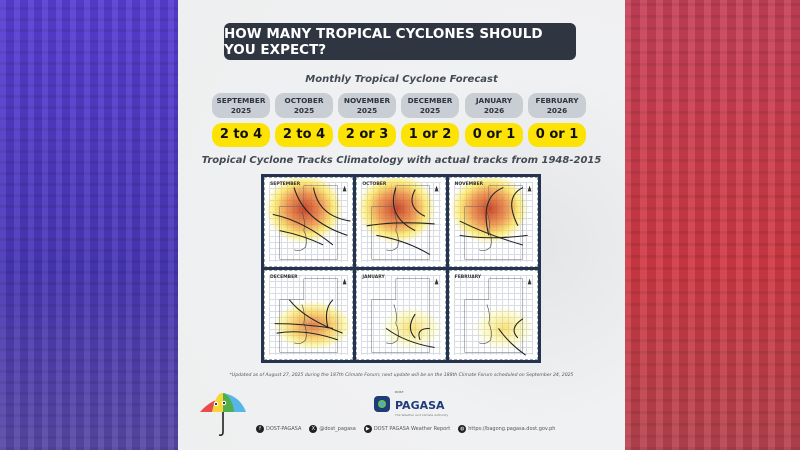  What do you see at coordinates (223, 414) in the screenshot?
I see `umbrella-mascot-icon` at bounding box center [223, 414].